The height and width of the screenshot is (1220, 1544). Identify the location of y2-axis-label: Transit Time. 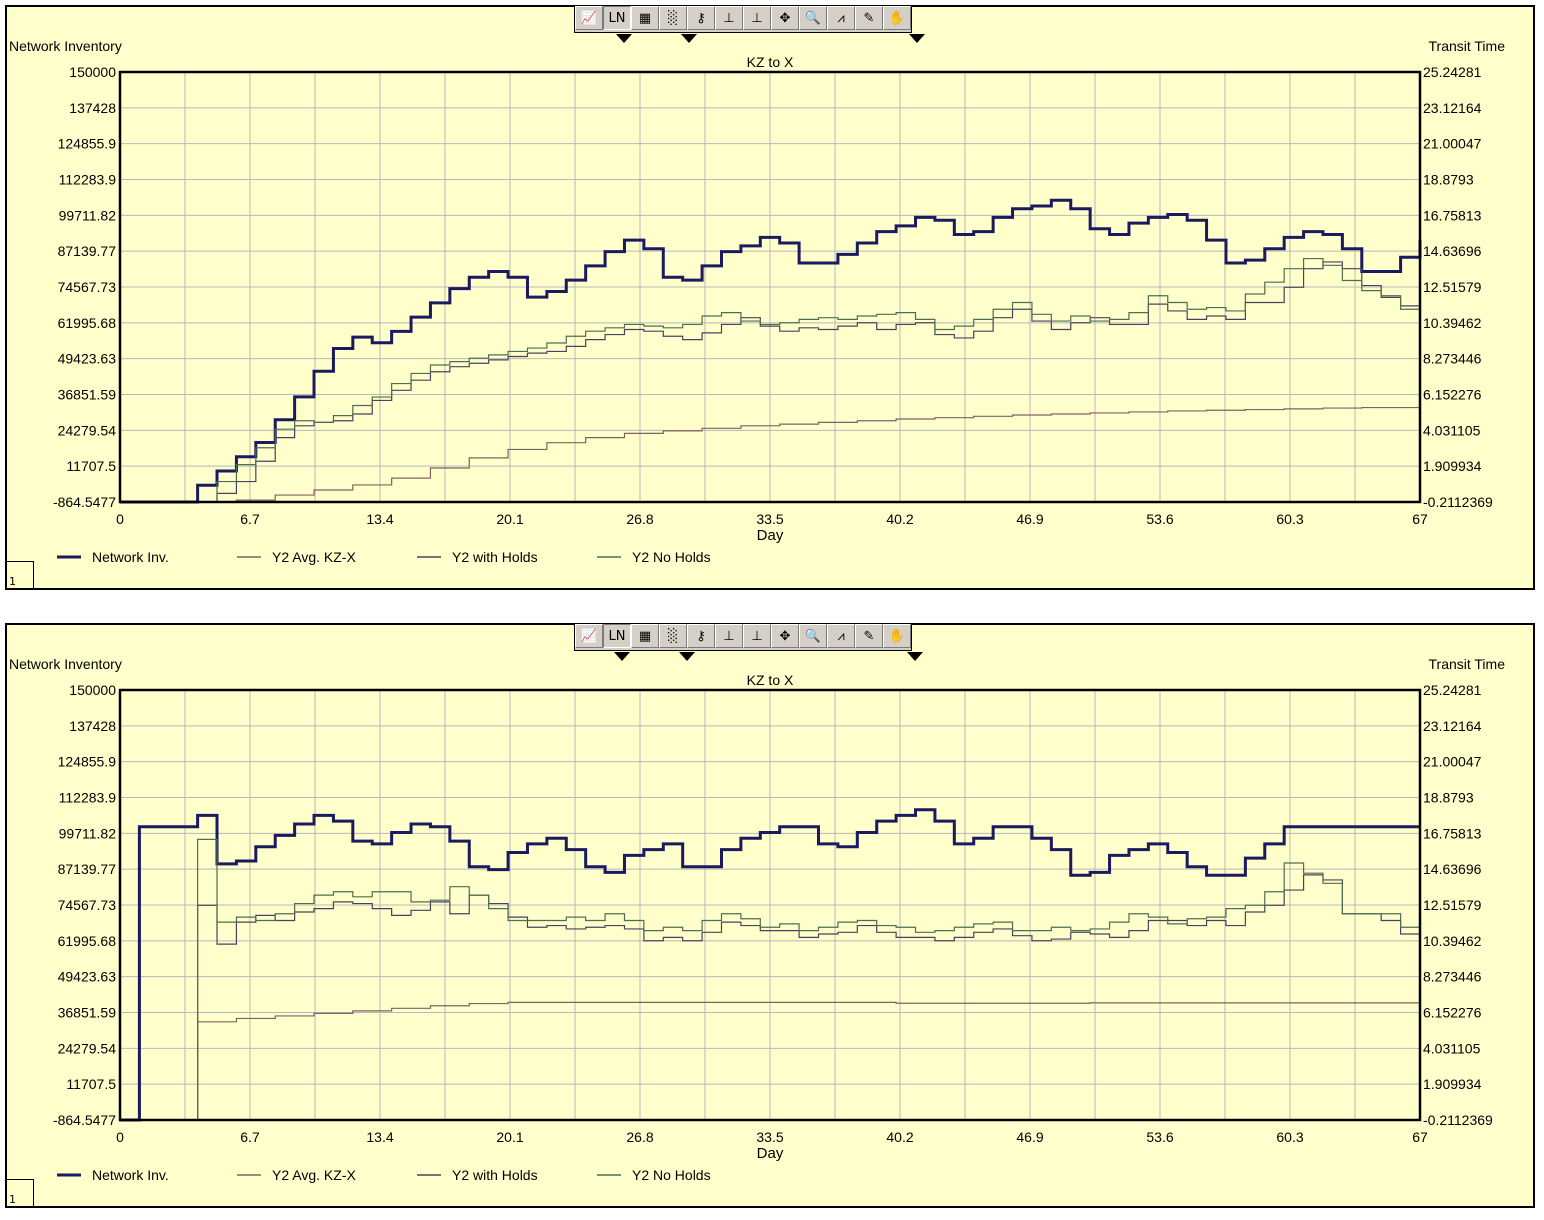
(1467, 46).